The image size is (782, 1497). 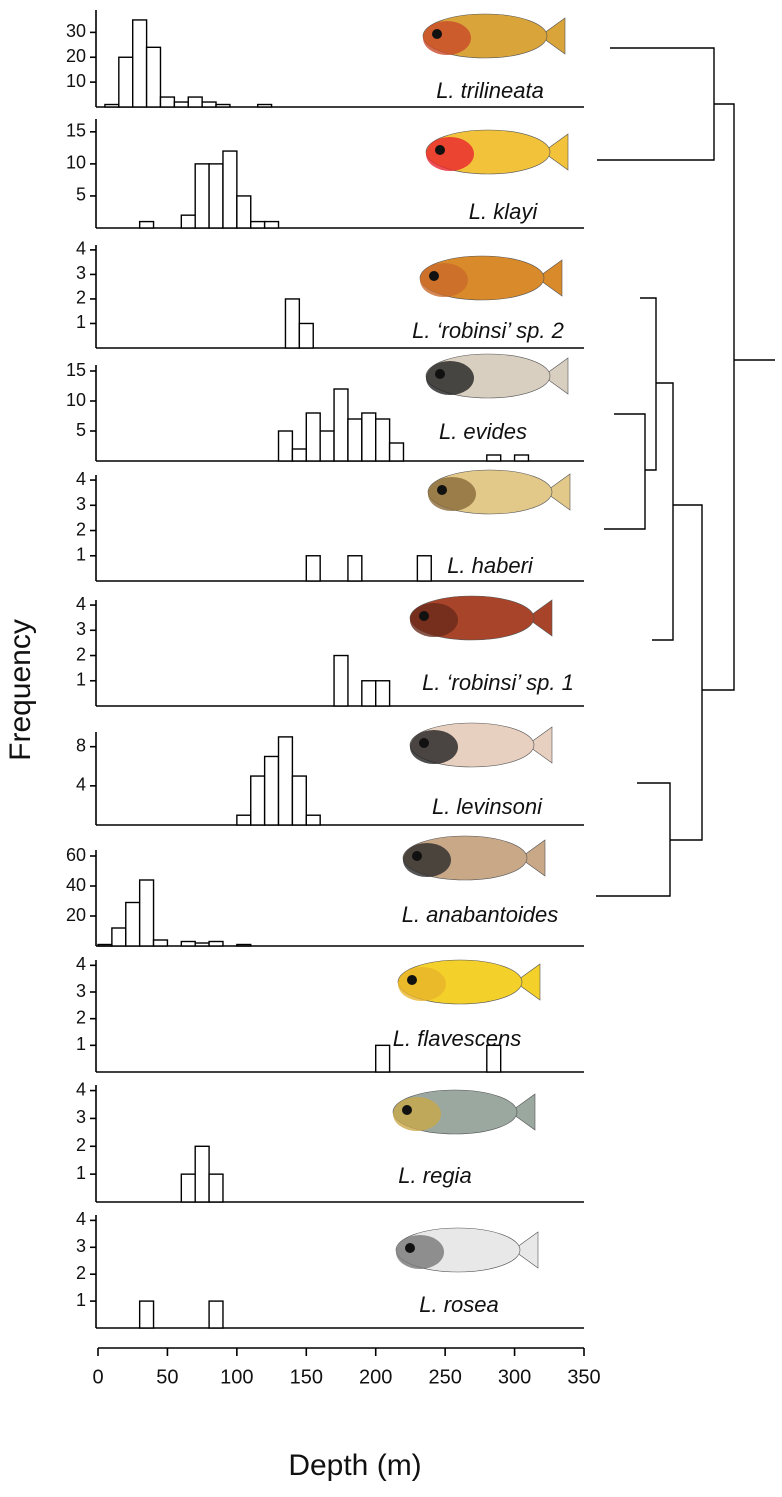 I want to click on y-tick-label: 60, so click(x=76, y=855).